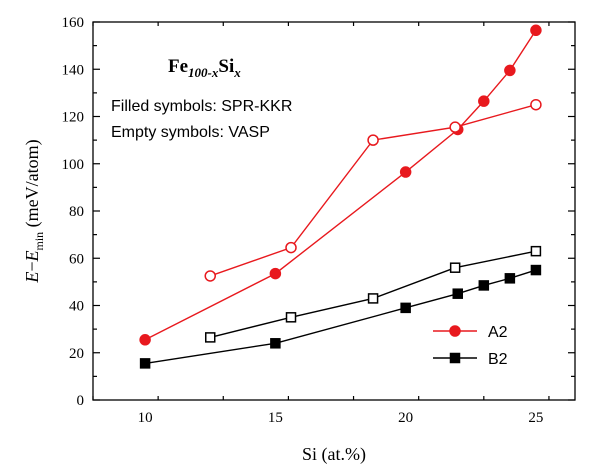 This screenshot has height=473, width=591. What do you see at coordinates (32, 278) in the screenshot?
I see `y-label-e: E` at bounding box center [32, 278].